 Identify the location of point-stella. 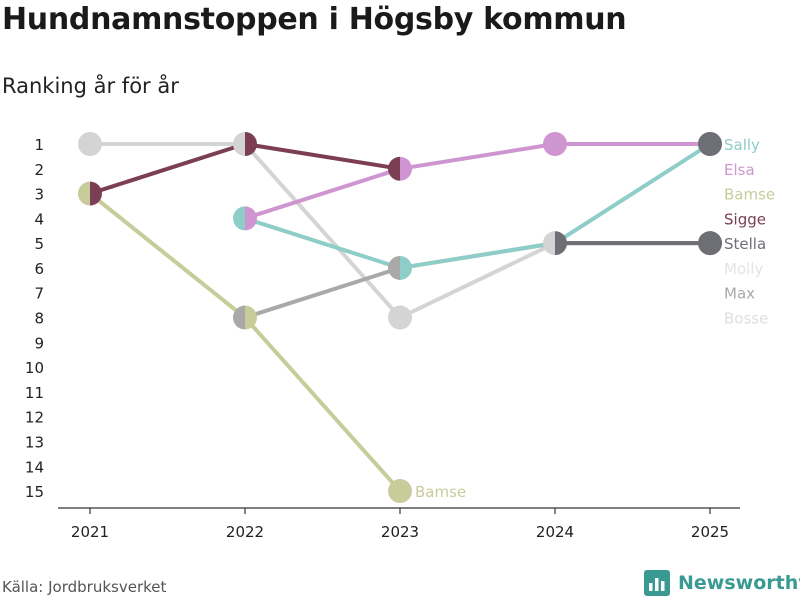
(561, 243).